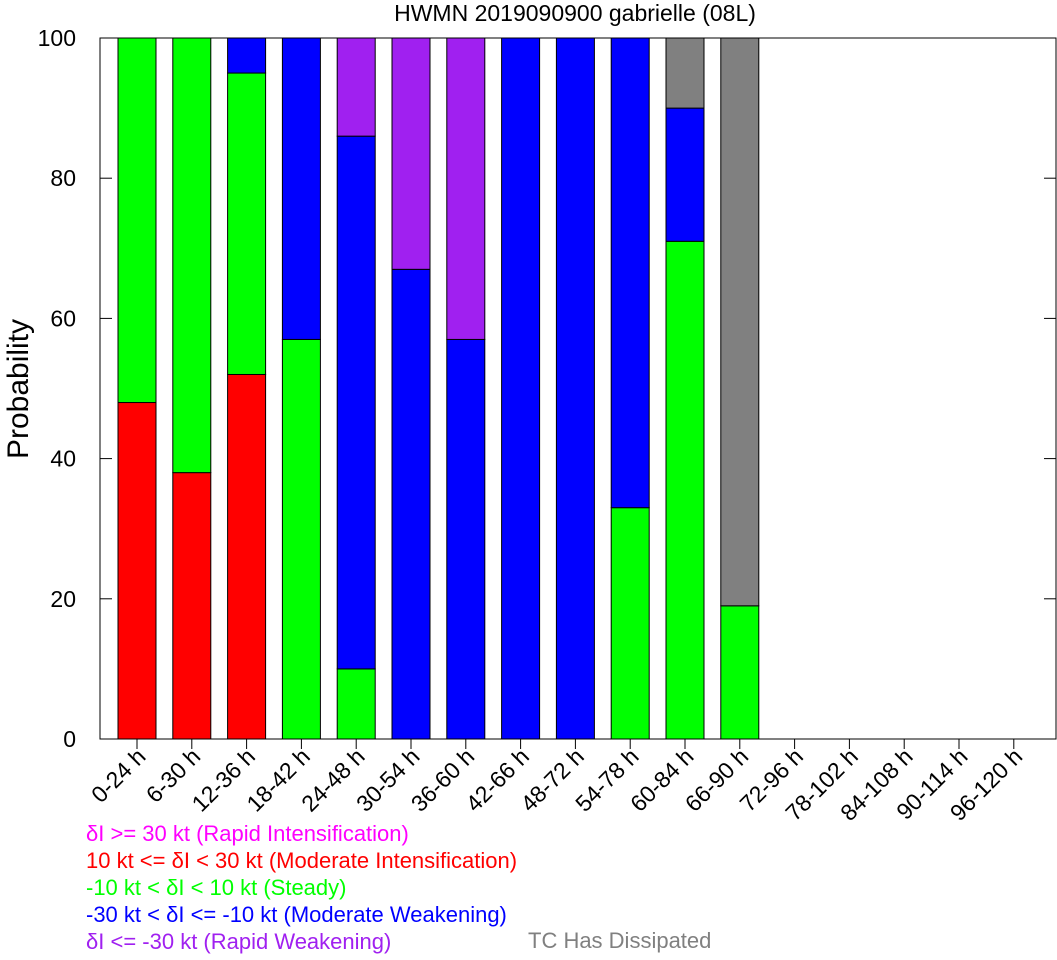 The height and width of the screenshot is (960, 1057). Describe the element at coordinates (575, 13) in the screenshot. I see `chart-title: HWMN 2019090900 gabrielle (08L)` at that location.